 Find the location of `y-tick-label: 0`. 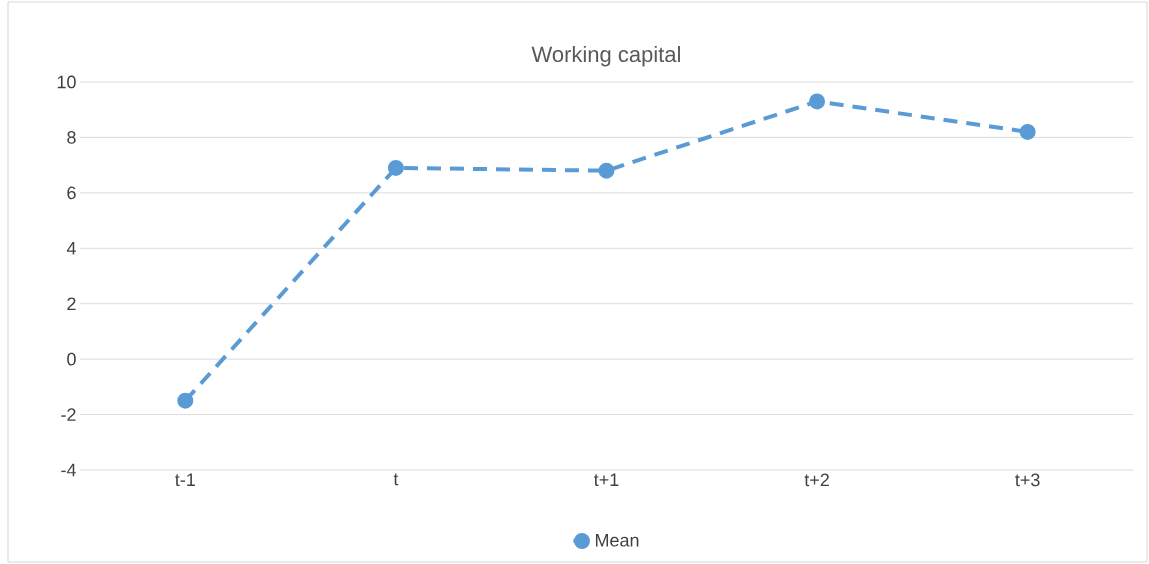

y-tick-label: 0 is located at coordinates (71, 359).